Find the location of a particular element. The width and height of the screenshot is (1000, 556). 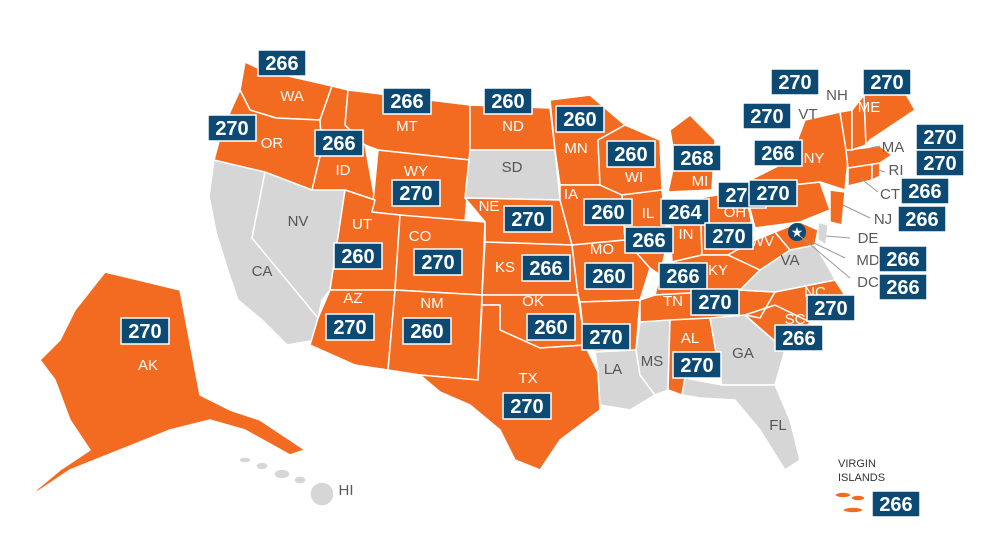

value-badge-text-CT: 266 is located at coordinates (924, 192).